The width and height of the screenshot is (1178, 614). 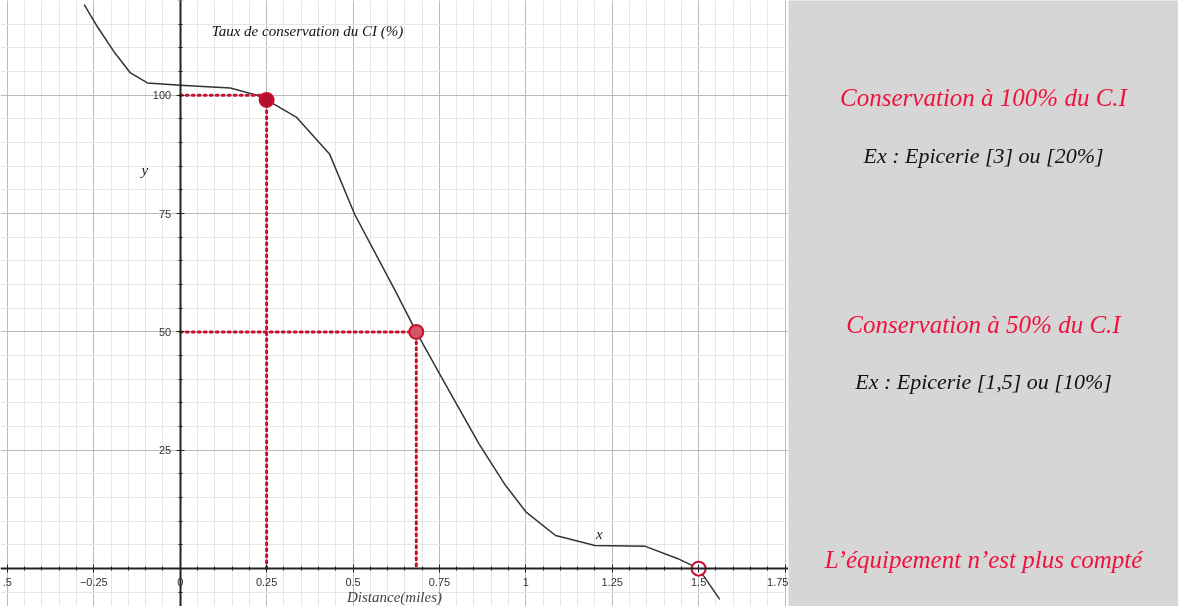 What do you see at coordinates (165, 213) in the screenshot?
I see `y-tick-label: 75` at bounding box center [165, 213].